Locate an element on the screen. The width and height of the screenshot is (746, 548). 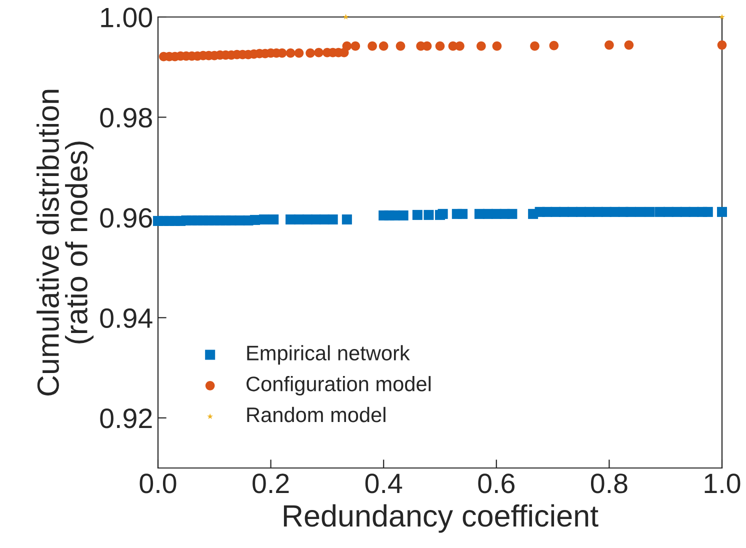
x-tick-label: 0.8 is located at coordinates (609, 484).